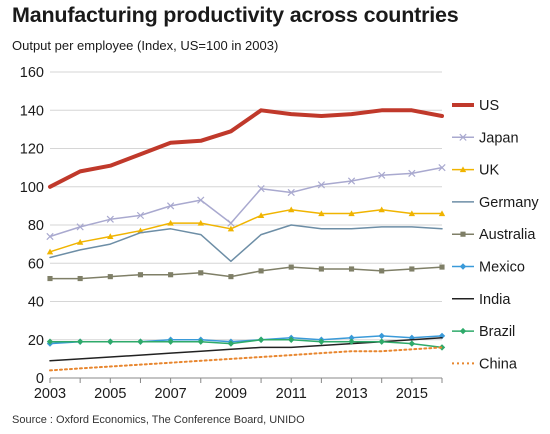 The image size is (550, 434). What do you see at coordinates (80, 242) in the screenshot?
I see `data-point-uk-2004` at bounding box center [80, 242].